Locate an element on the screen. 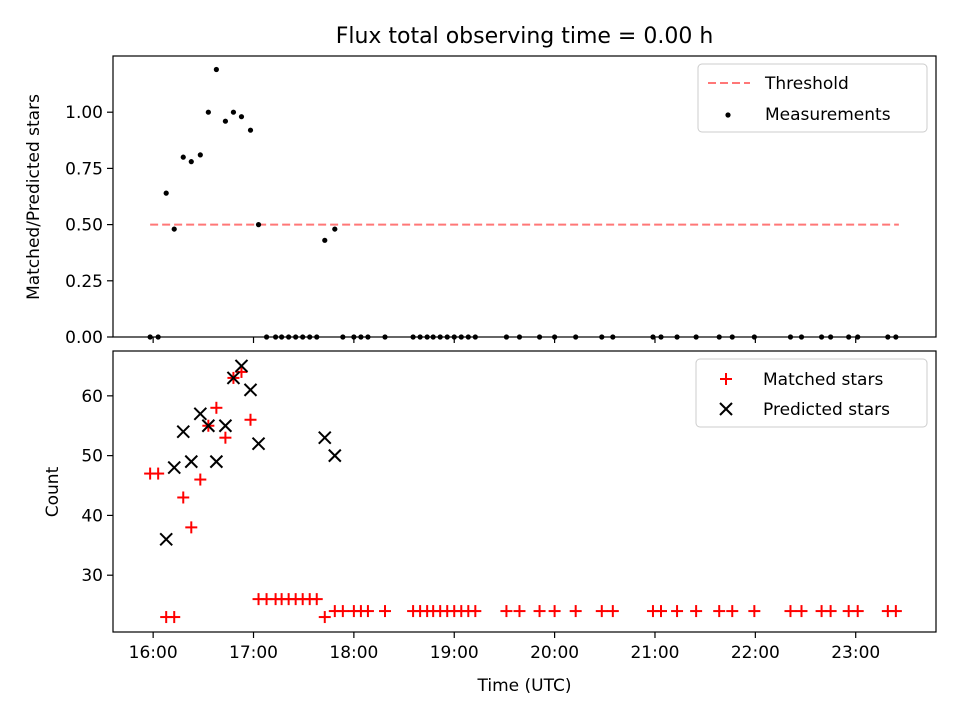 This screenshot has width=960, height=720. y-tick-label: 0.75 is located at coordinates (84, 169).